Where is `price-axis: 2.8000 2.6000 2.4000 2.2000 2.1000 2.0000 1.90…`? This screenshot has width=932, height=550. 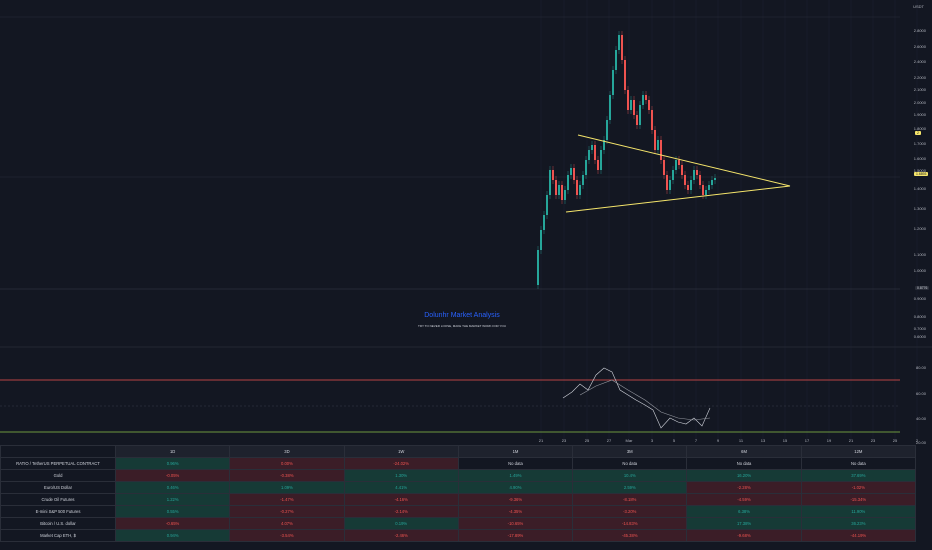
price-axis: 2.8000 2.6000 2.4000 2.2000 2.1000 2.0000 1.90… is located at coordinates (920, 183).